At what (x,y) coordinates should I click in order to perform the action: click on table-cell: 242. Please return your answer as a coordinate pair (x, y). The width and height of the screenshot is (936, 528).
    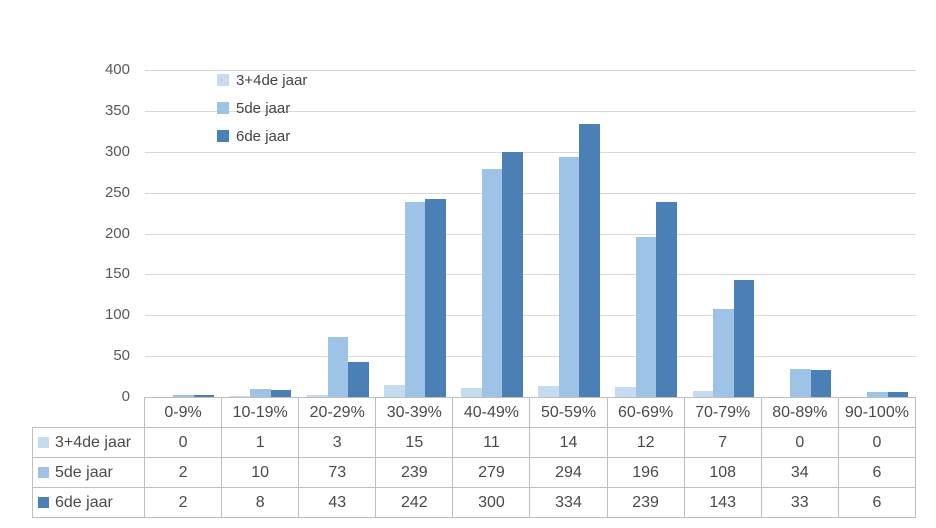
    Looking at the image, I should click on (414, 502).